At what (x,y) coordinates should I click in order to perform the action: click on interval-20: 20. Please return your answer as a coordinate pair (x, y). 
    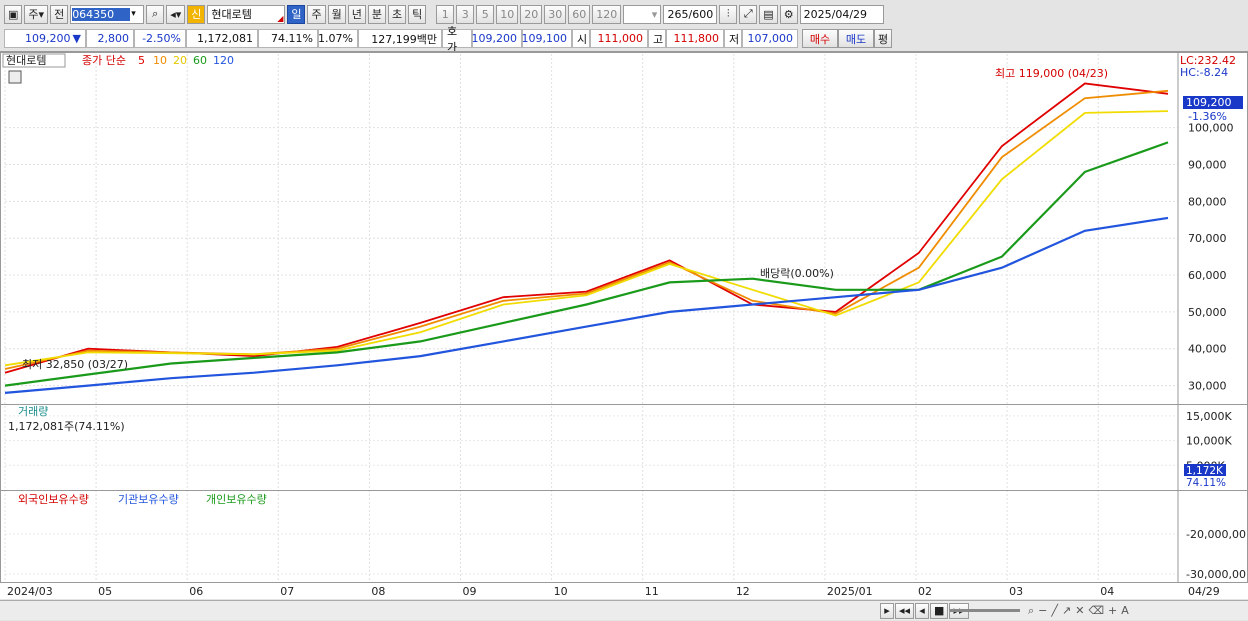
    Looking at the image, I should click on (531, 14).